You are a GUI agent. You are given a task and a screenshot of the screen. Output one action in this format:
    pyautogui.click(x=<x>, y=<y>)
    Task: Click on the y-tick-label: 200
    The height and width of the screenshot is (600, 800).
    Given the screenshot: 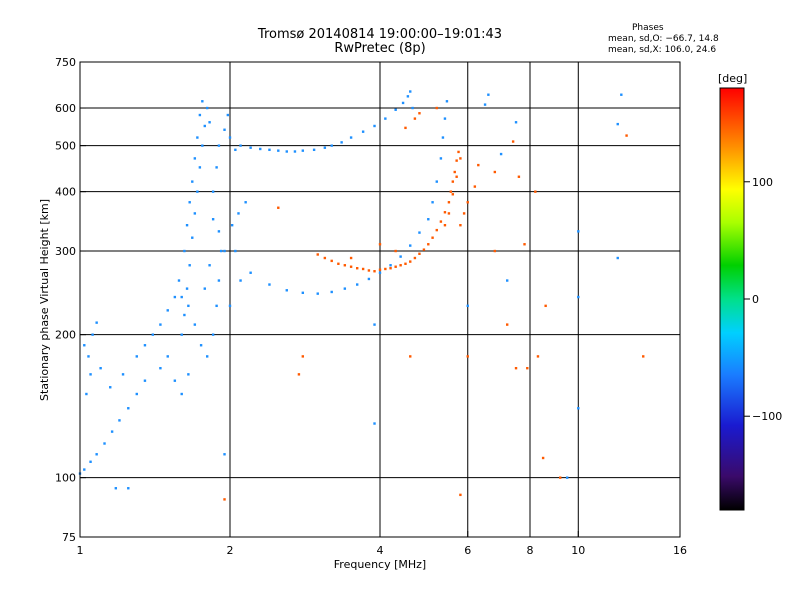 What is the action you would take?
    pyautogui.click(x=65, y=335)
    